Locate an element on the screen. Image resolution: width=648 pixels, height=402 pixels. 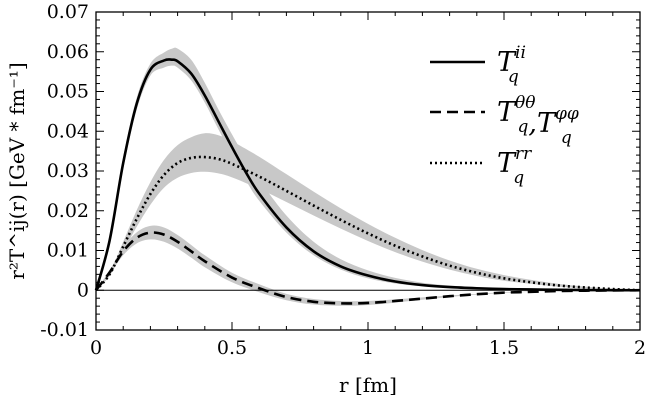
y-tick-label: -0.01 is located at coordinates (64, 330).